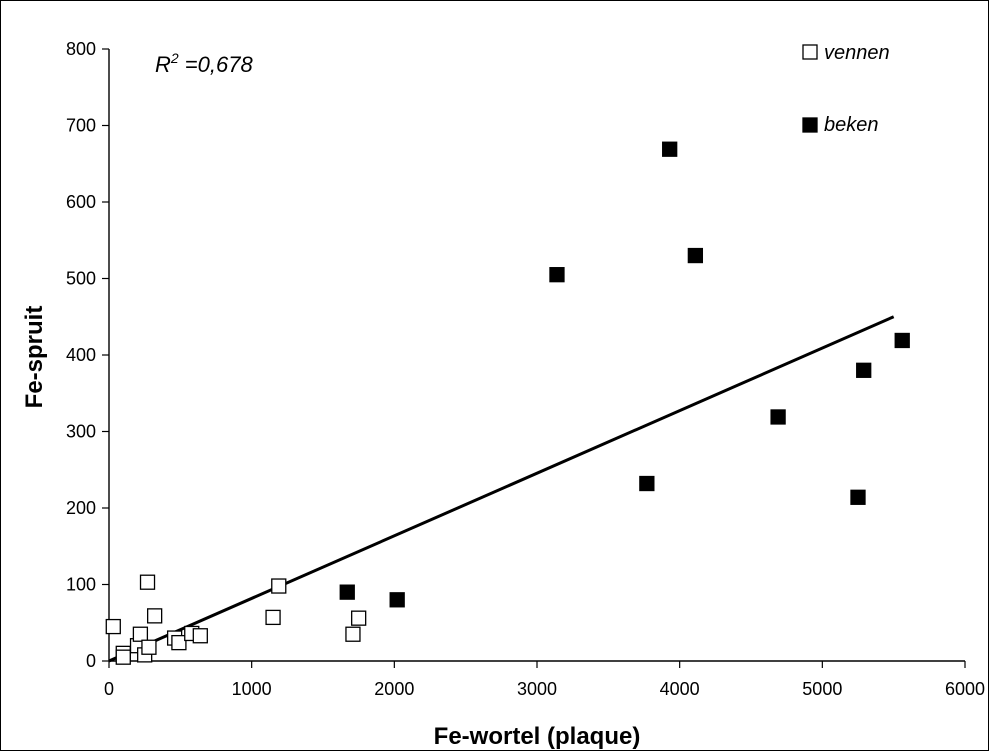 The height and width of the screenshot is (751, 989). What do you see at coordinates (81, 126) in the screenshot?
I see `y-axis-tick-label: 700` at bounding box center [81, 126].